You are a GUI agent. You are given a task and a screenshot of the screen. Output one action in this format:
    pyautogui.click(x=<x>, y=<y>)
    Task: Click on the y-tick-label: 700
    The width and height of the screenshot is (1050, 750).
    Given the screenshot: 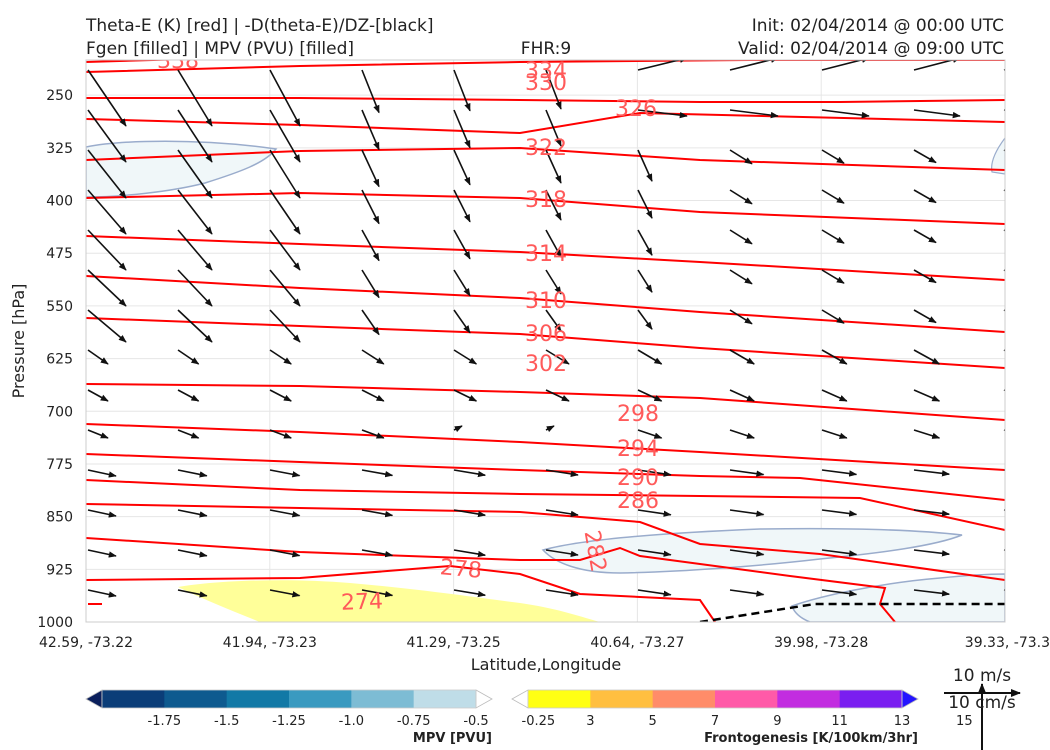 What is the action you would take?
    pyautogui.click(x=59, y=412)
    